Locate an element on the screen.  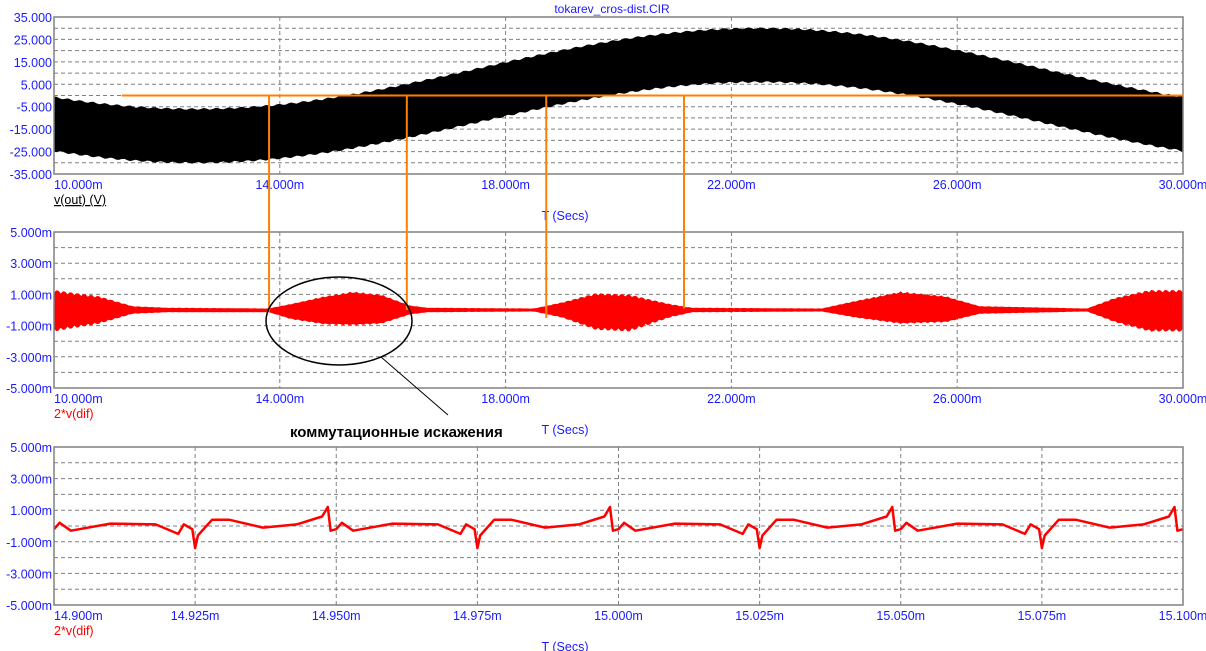
x-tick-label: 15.100m is located at coordinates (1182, 616).